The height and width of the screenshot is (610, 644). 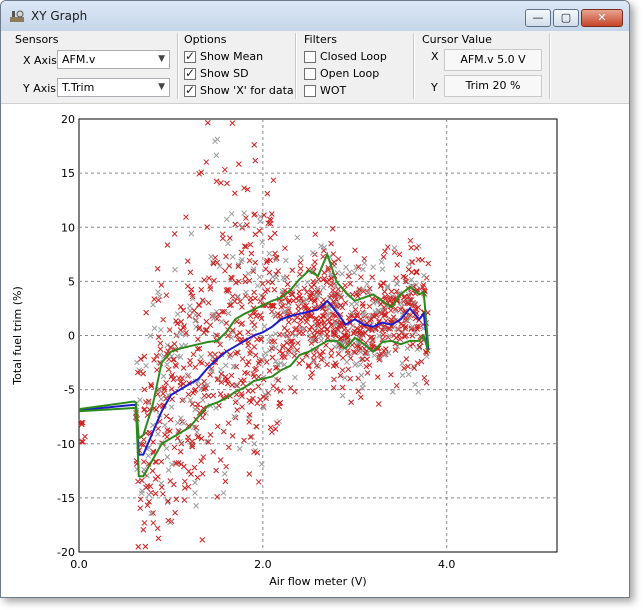 I want to click on wot-checkbox: WOT, so click(x=325, y=90).